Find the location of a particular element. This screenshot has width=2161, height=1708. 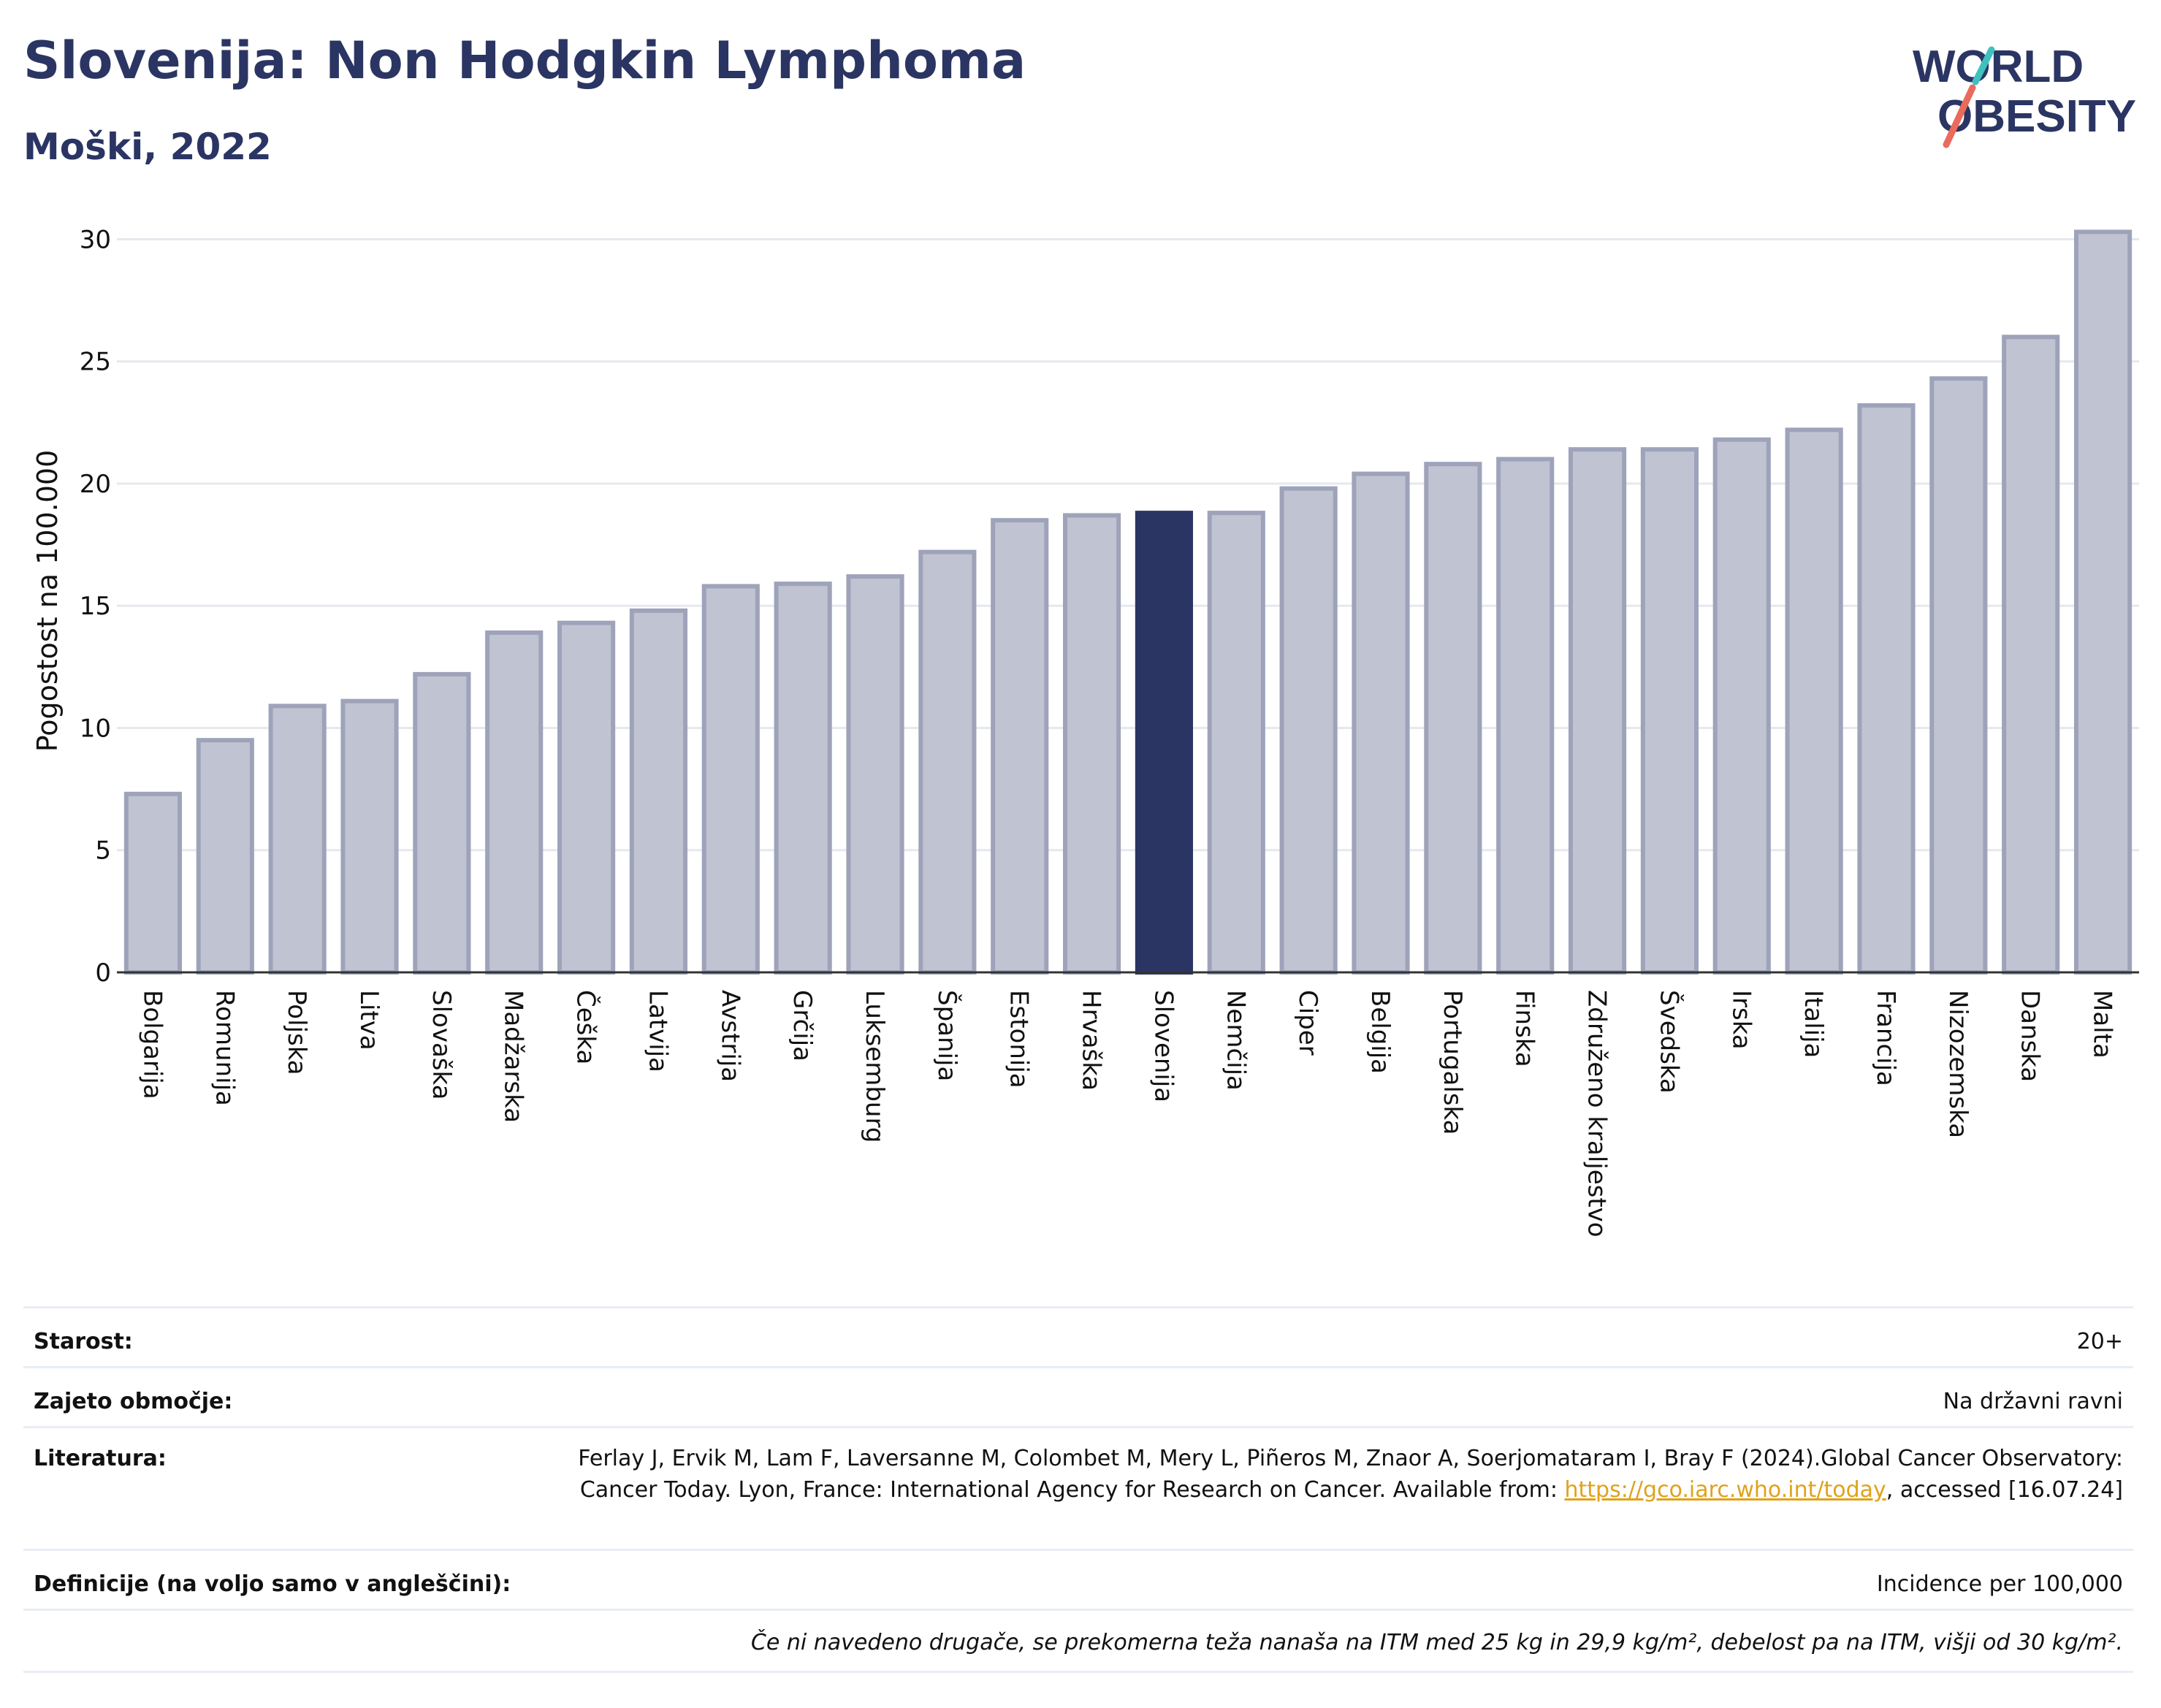

bar-Francija is located at coordinates (1887, 689).